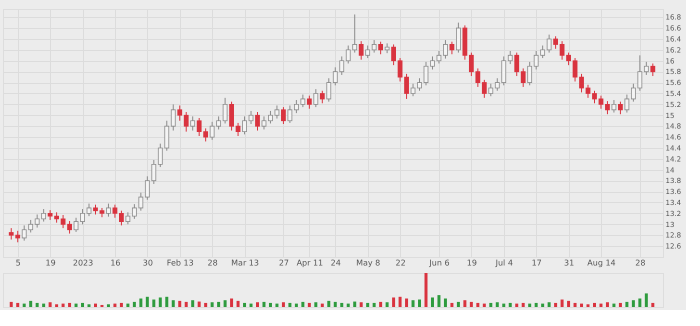 This screenshot has width=700, height=326. I want to click on x-tick-label: 30, so click(147, 263).